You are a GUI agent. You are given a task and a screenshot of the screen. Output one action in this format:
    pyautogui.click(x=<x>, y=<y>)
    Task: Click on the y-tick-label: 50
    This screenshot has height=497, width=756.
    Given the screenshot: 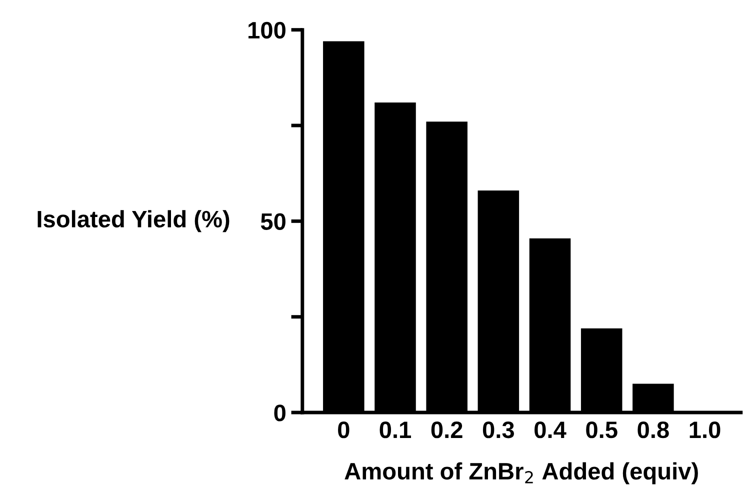 What is the action you would take?
    pyautogui.click(x=273, y=221)
    